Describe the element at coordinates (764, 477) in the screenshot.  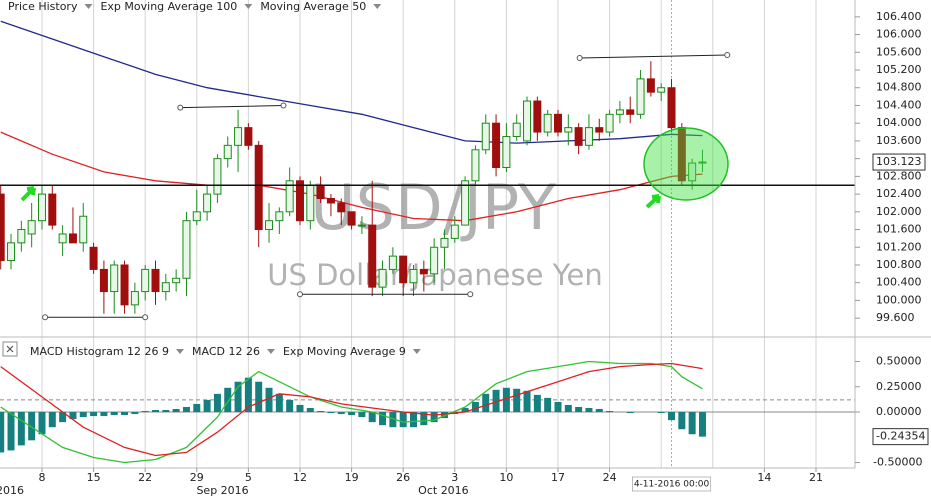
I see `x-tick-label: 14` at that location.